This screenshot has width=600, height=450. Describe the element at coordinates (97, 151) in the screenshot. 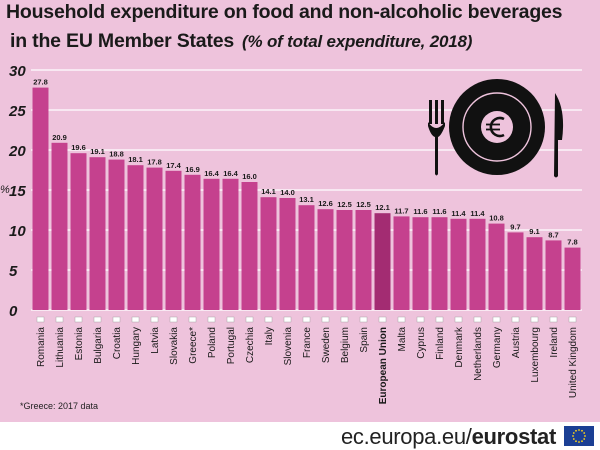

I see `value-label: 19.1` at that location.